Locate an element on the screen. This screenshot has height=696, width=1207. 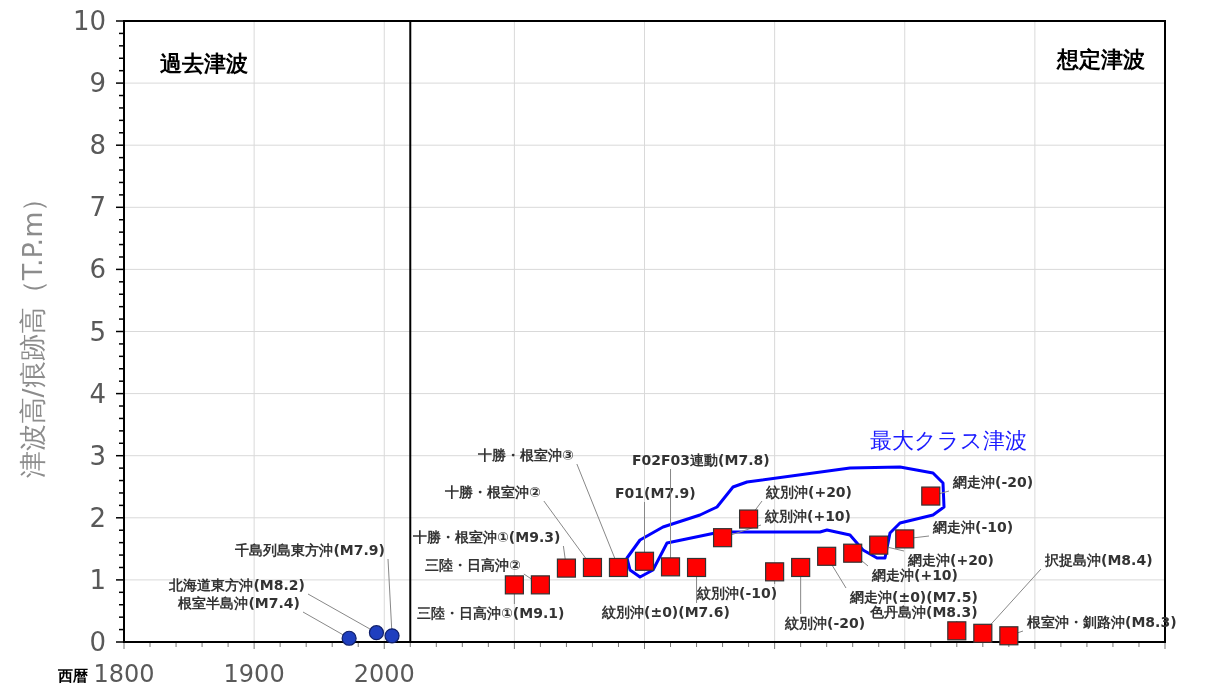
y-tick-label: 7 is located at coordinates (97, 207).